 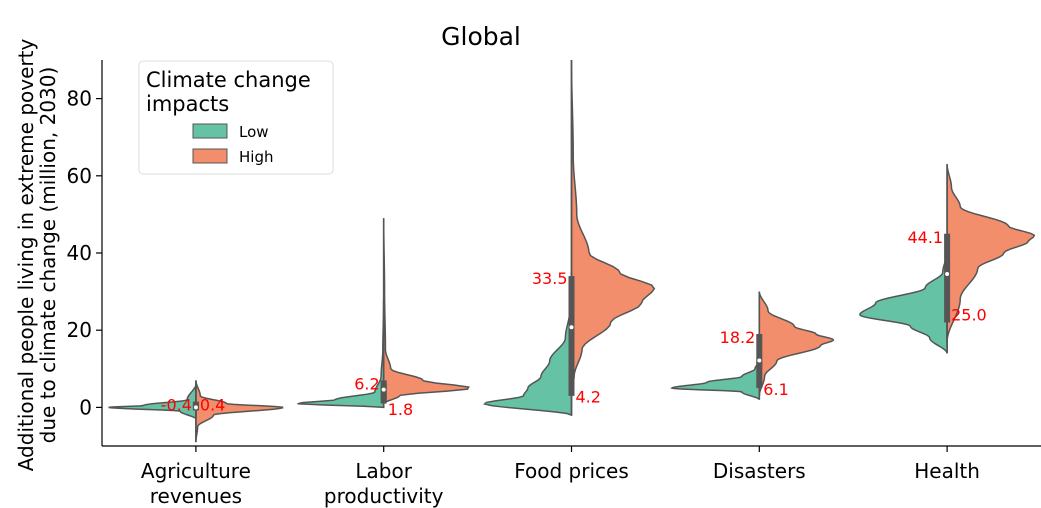 What do you see at coordinates (79, 99) in the screenshot?
I see `y-tick-label-4: 80` at bounding box center [79, 99].